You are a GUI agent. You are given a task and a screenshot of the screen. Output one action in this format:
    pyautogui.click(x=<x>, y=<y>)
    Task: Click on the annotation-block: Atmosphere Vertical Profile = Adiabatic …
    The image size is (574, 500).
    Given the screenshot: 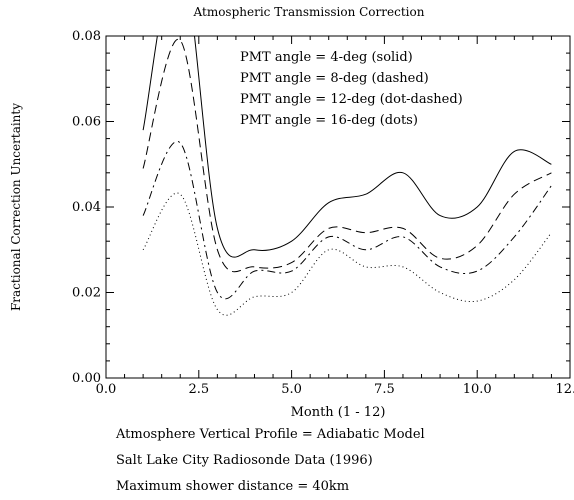 What is the action you would take?
    pyautogui.click(x=270, y=461)
    